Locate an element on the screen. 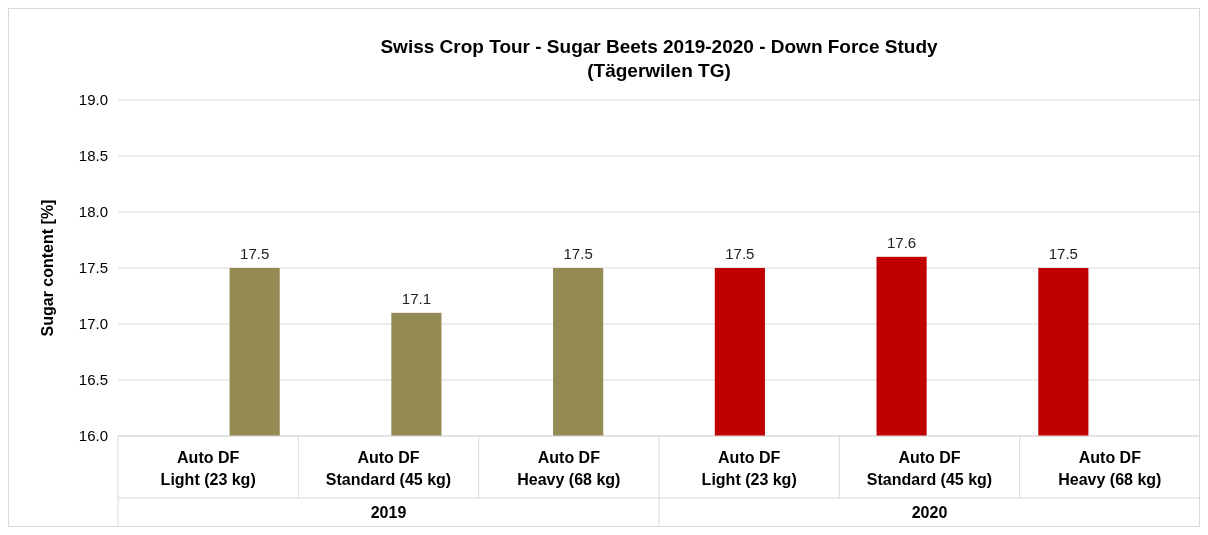 This screenshot has height=535, width=1208. y-tick-label: 19.0 is located at coordinates (93, 99).